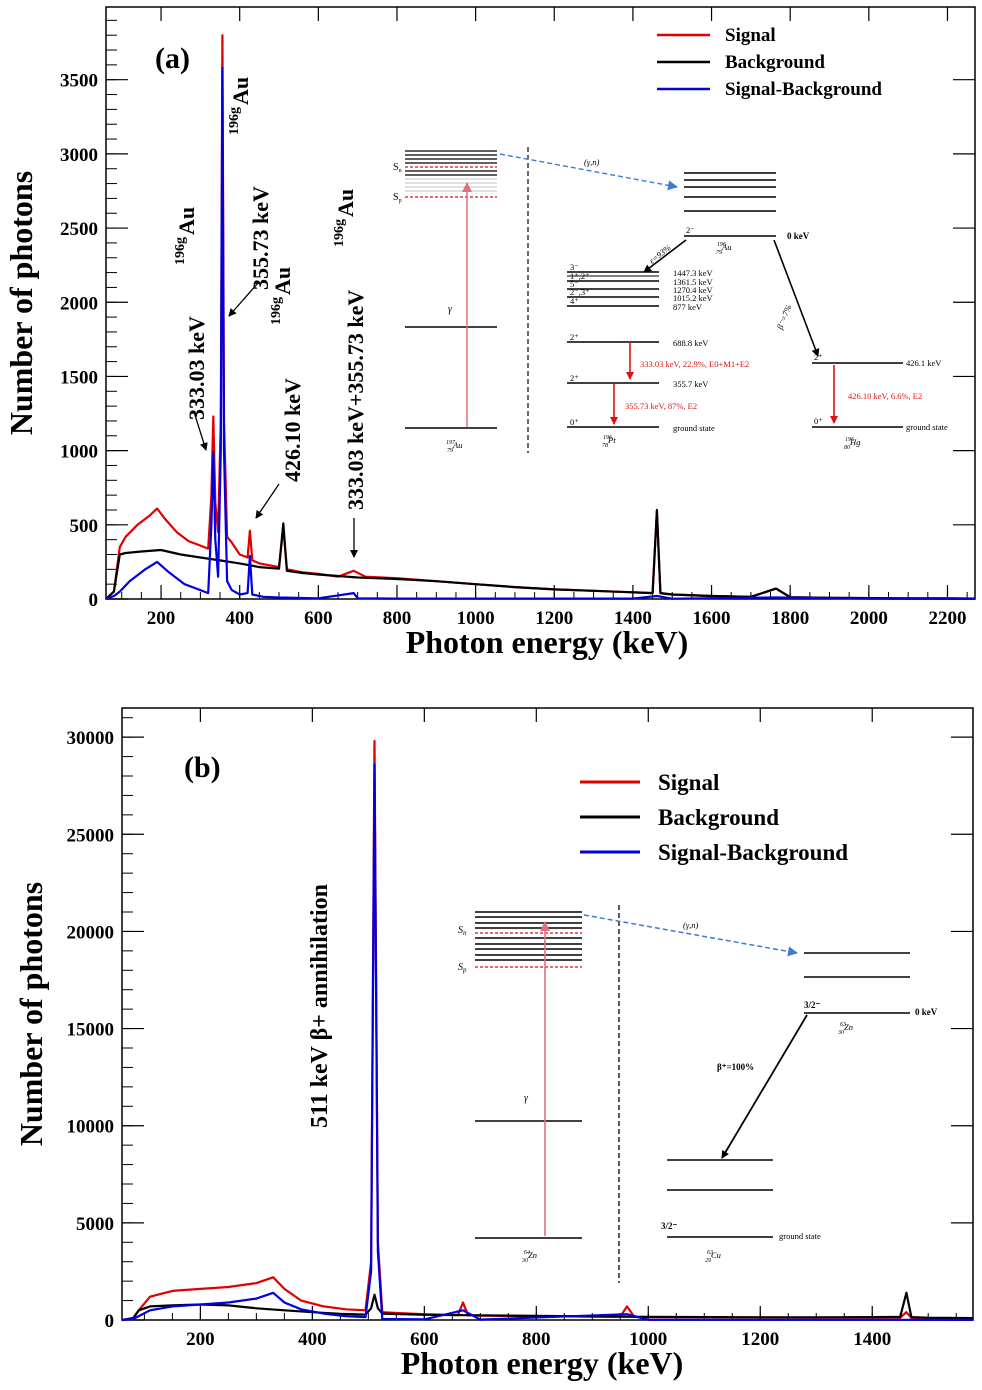 This screenshot has width=982, height=1390. Describe the element at coordinates (79, 303) in the screenshot. I see `y-tick-label-a-2000: 2000` at that location.